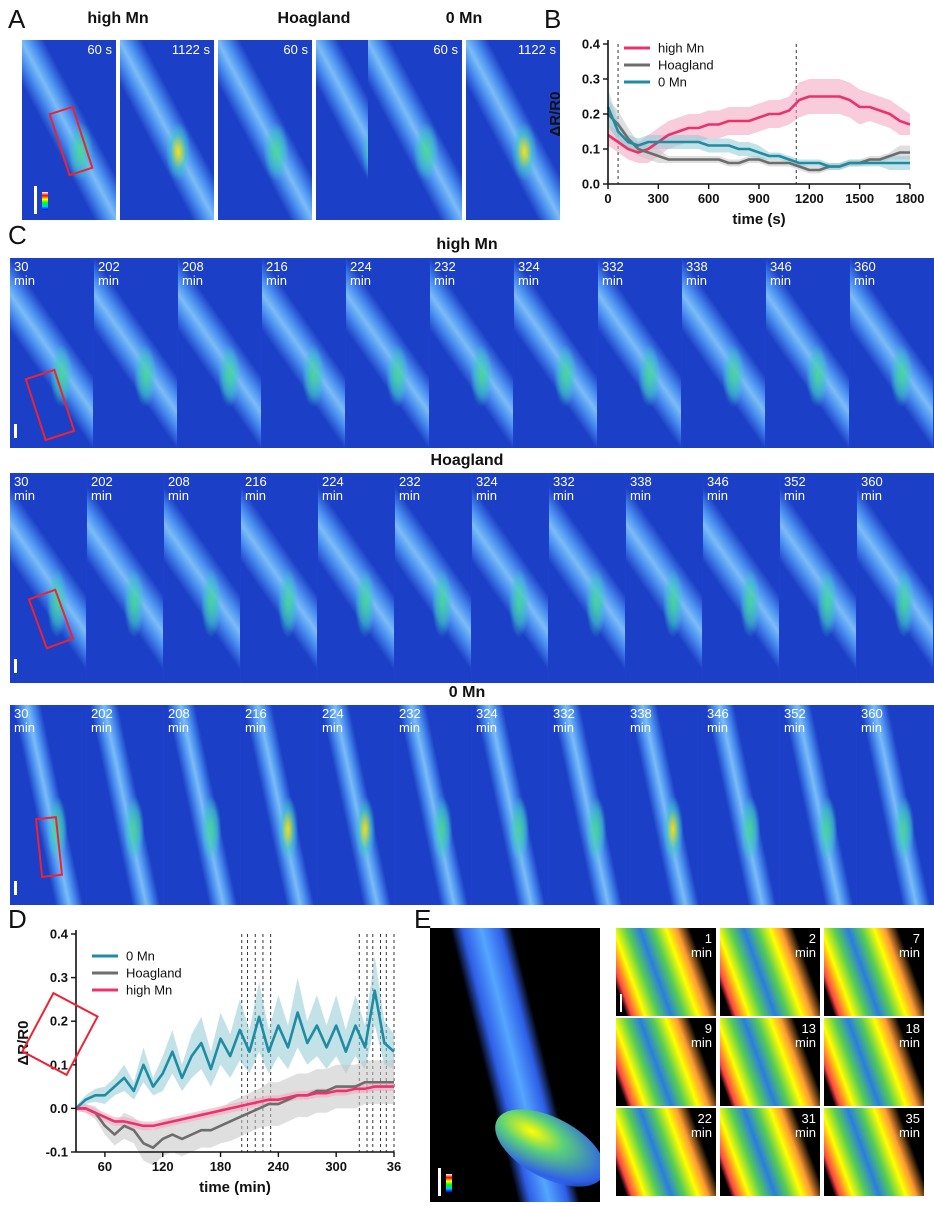  I want to click on frame-time: 35, so click(912, 1118).